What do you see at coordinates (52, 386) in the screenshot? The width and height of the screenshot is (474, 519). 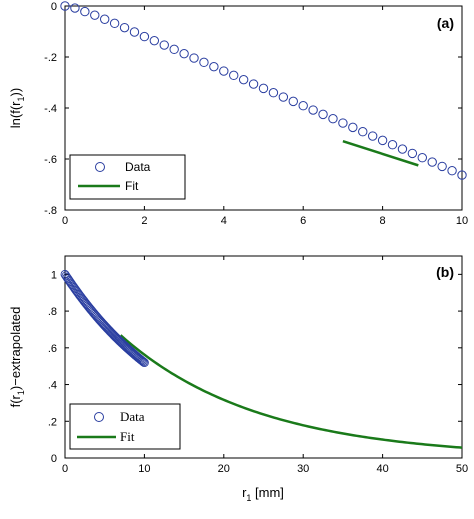 I see `y-tick-label: .4` at bounding box center [52, 386].